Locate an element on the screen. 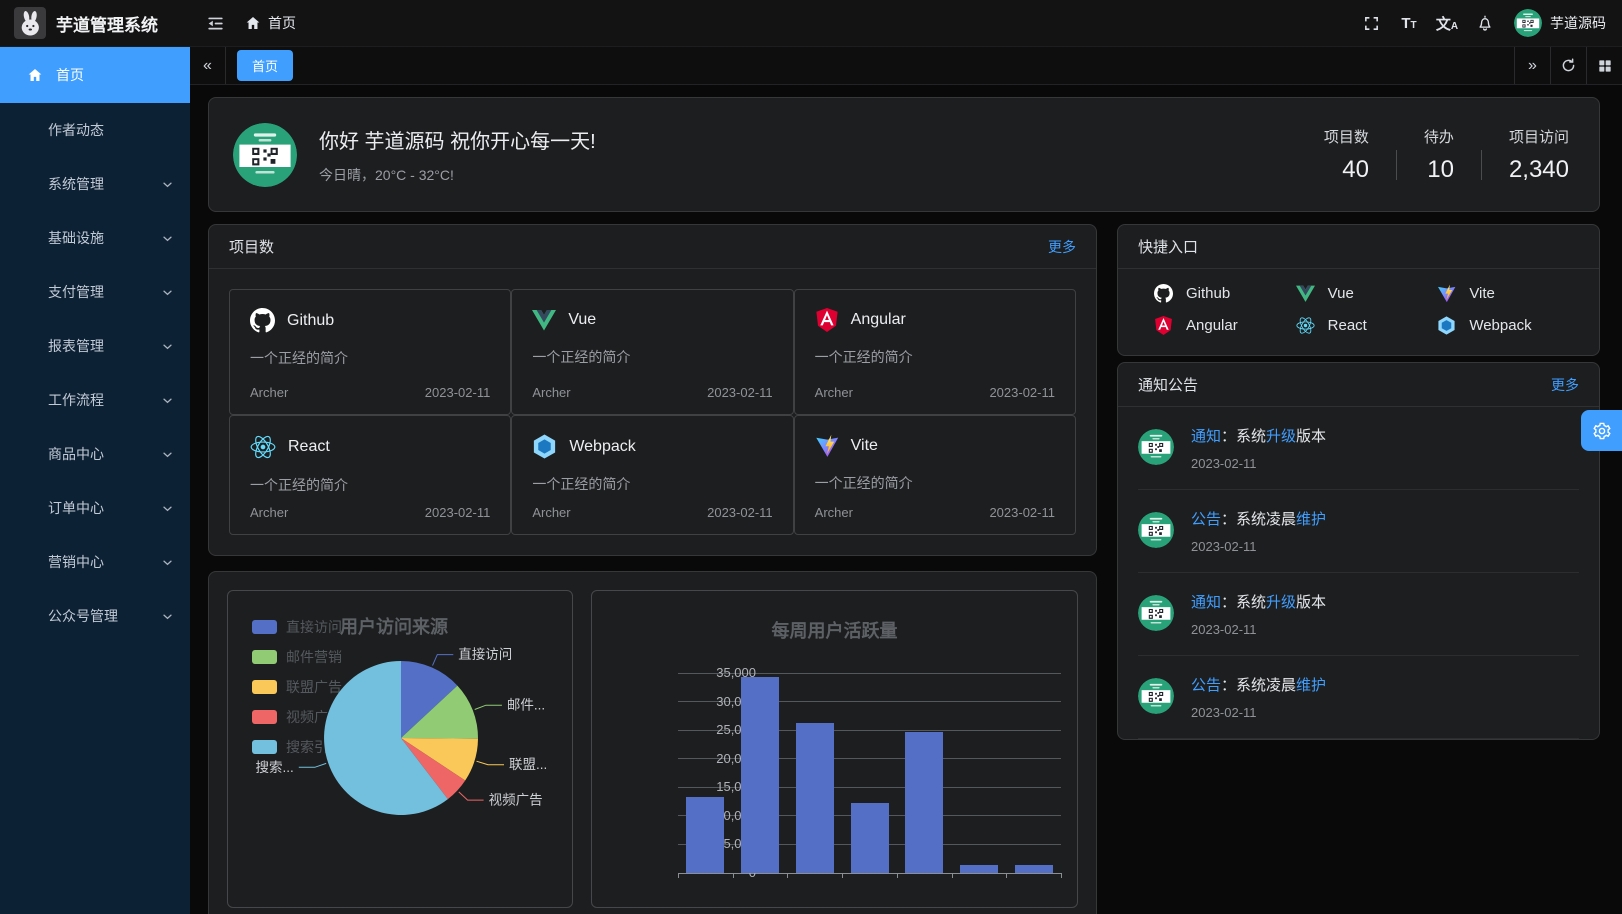 Image resolution: width=1622 pixels, height=914 pixels. notice-item-0: 通知：系统升级版本 2023-02-11 is located at coordinates (1358, 448).